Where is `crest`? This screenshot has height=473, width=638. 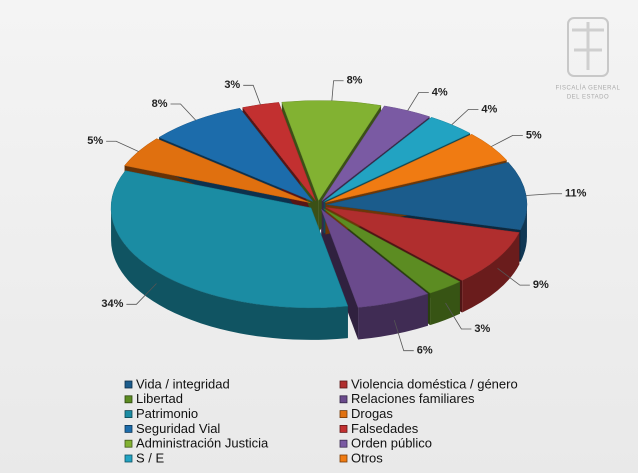
crest is located at coordinates (588, 47).